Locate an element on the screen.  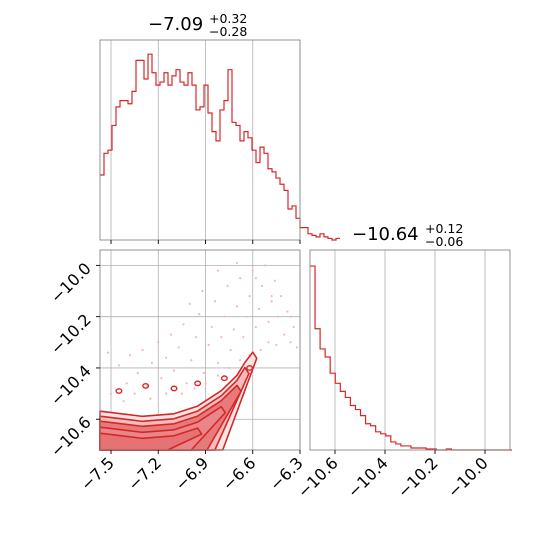
x-tick-label: −10.6 is located at coordinates (318, 477).